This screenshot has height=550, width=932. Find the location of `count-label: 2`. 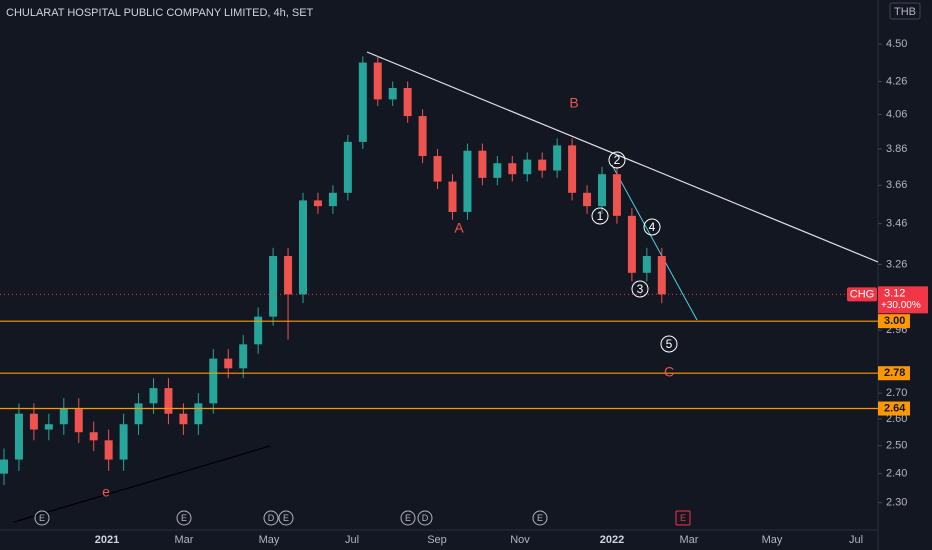

count-label: 2 is located at coordinates (617, 160).